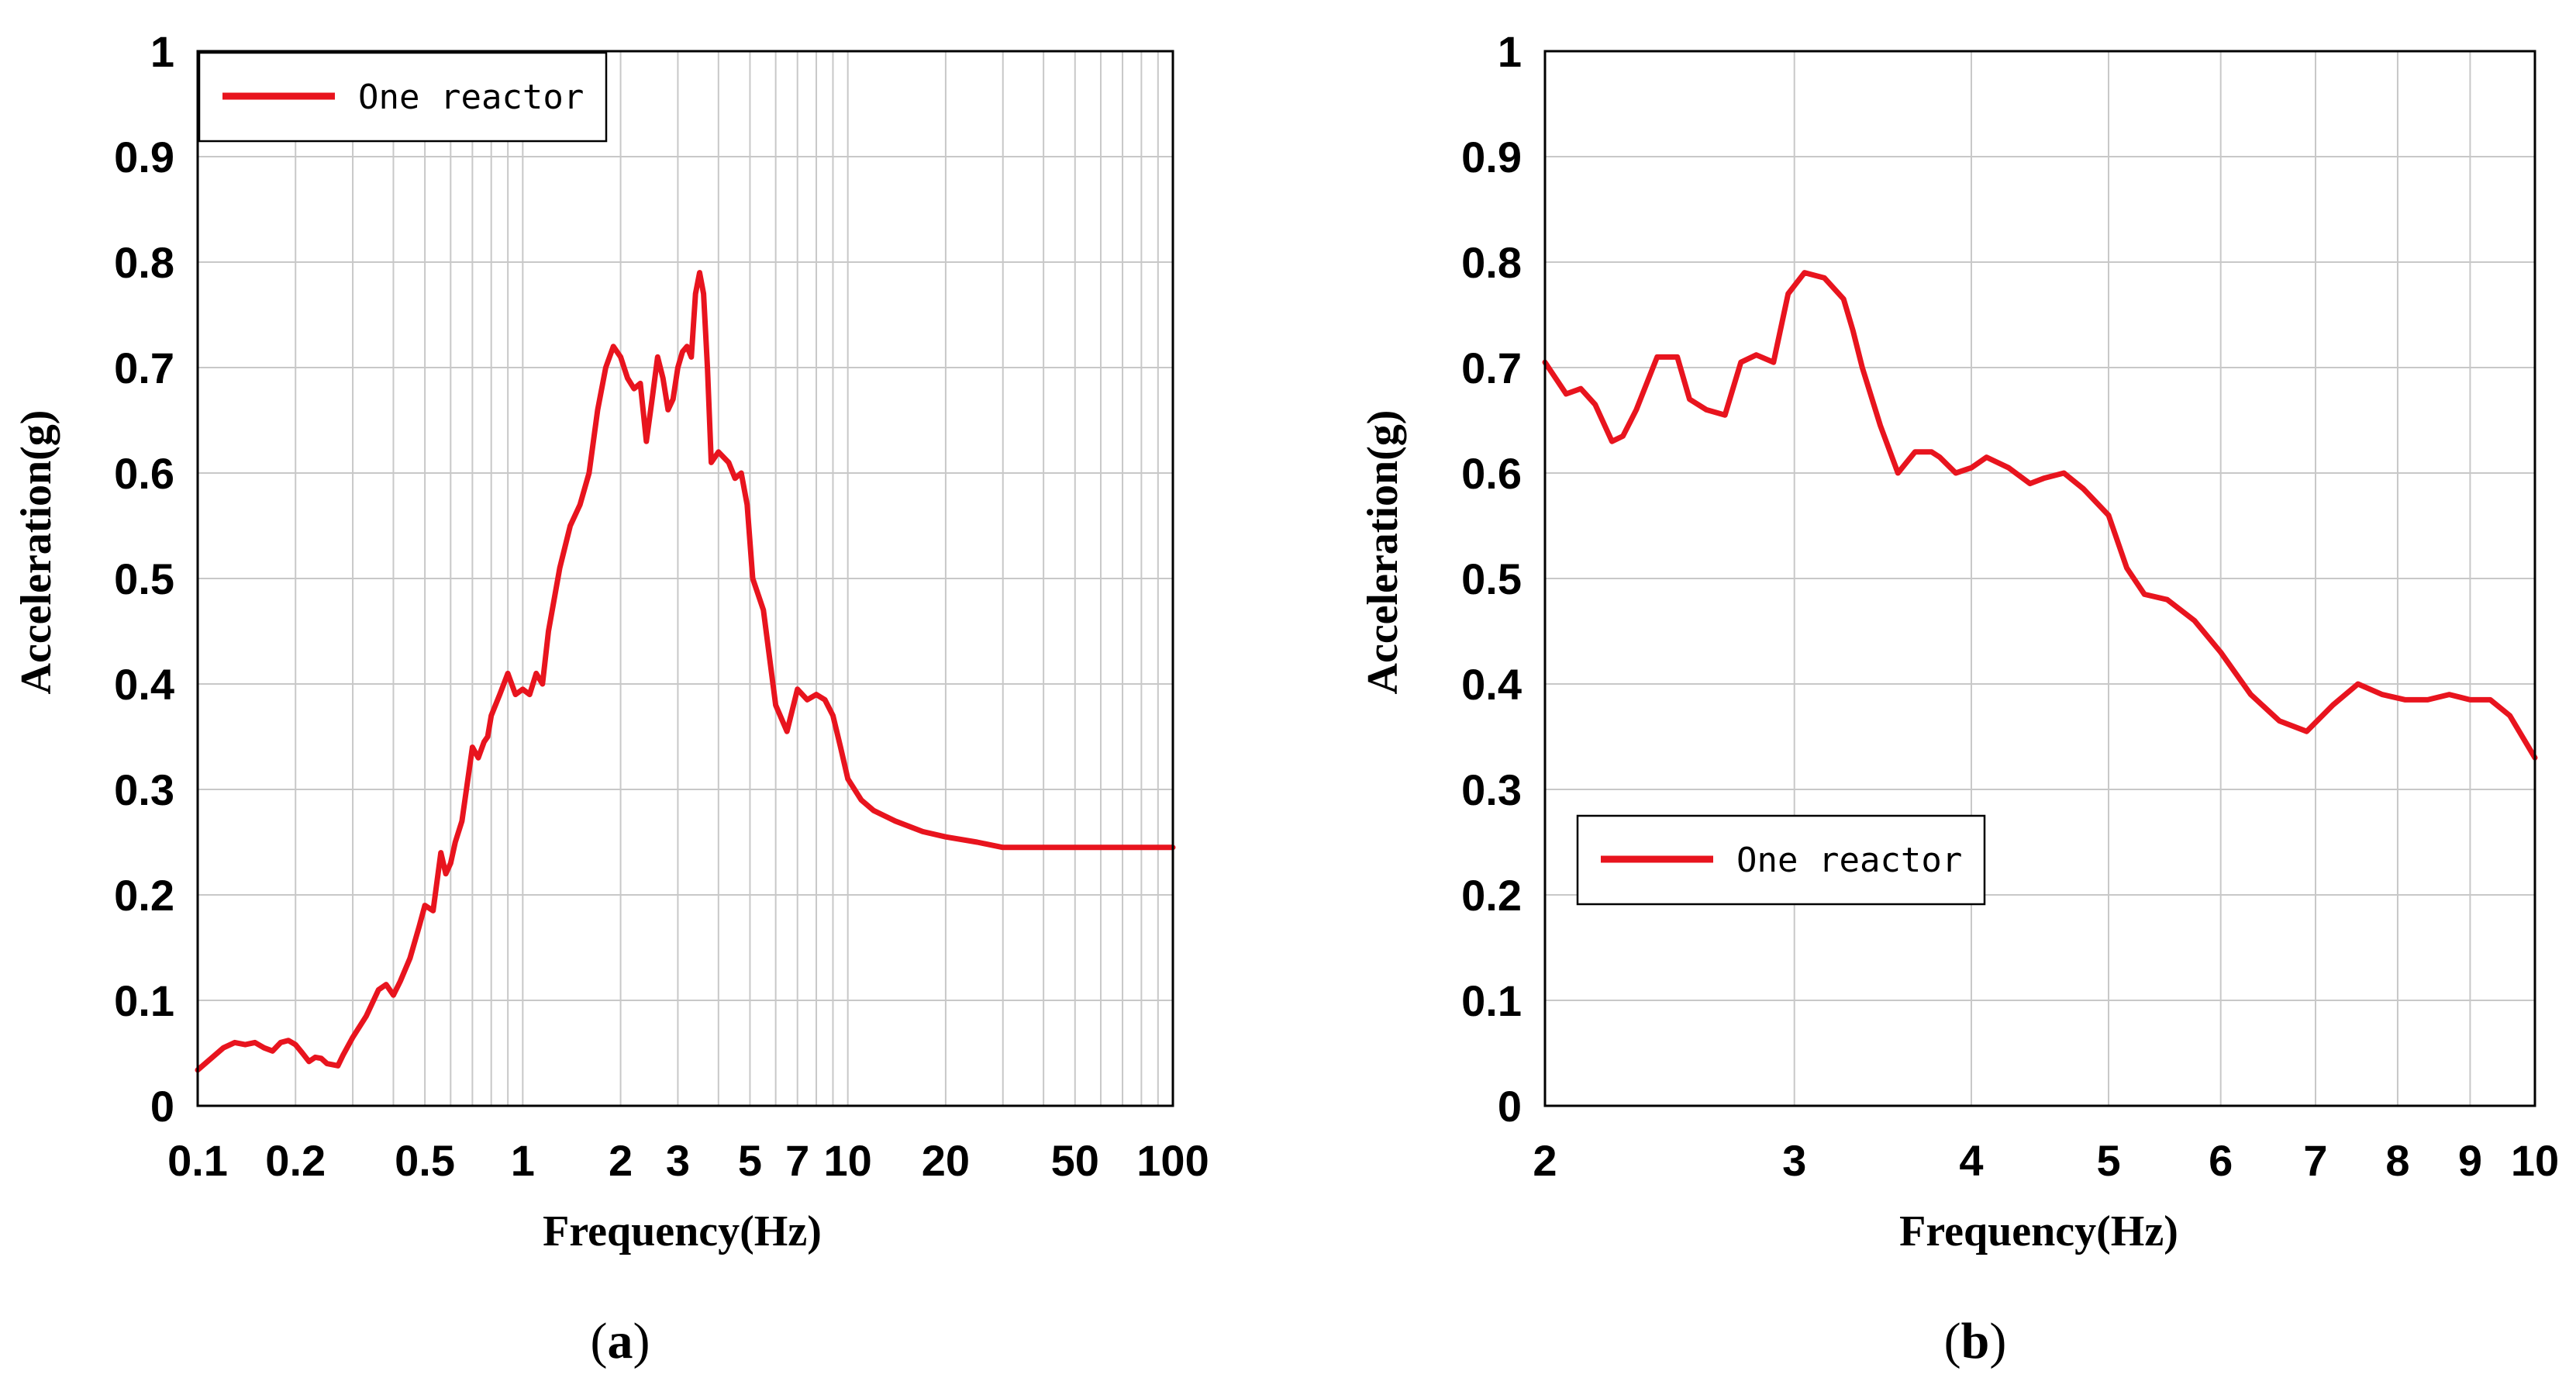 Image resolution: width=2576 pixels, height=1378 pixels. I want to click on x-axis-title-b: Frequency(Hz), so click(2038, 1231).